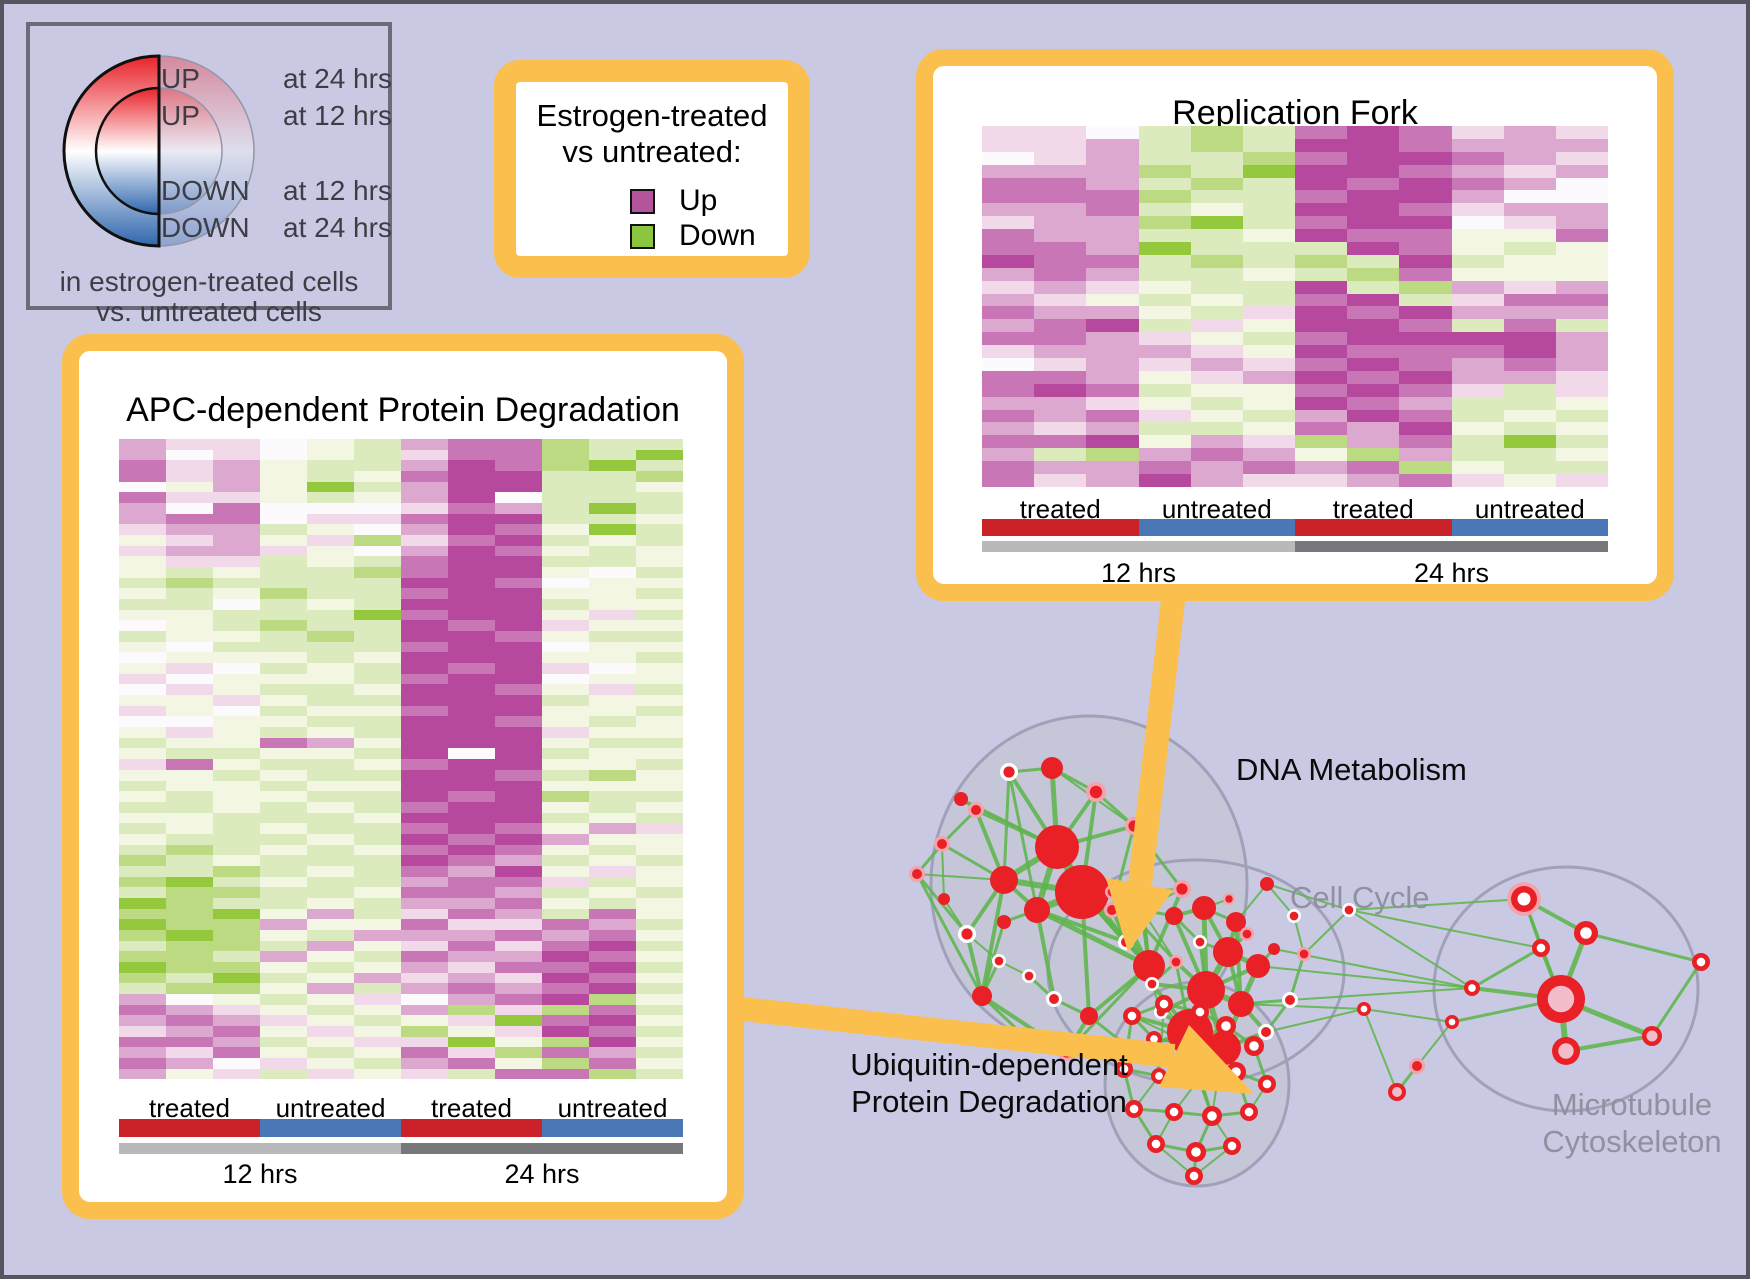 This screenshot has width=1750, height=1279. What do you see at coordinates (612, 1128) in the screenshot?
I see `apc-untreated-bar` at bounding box center [612, 1128].